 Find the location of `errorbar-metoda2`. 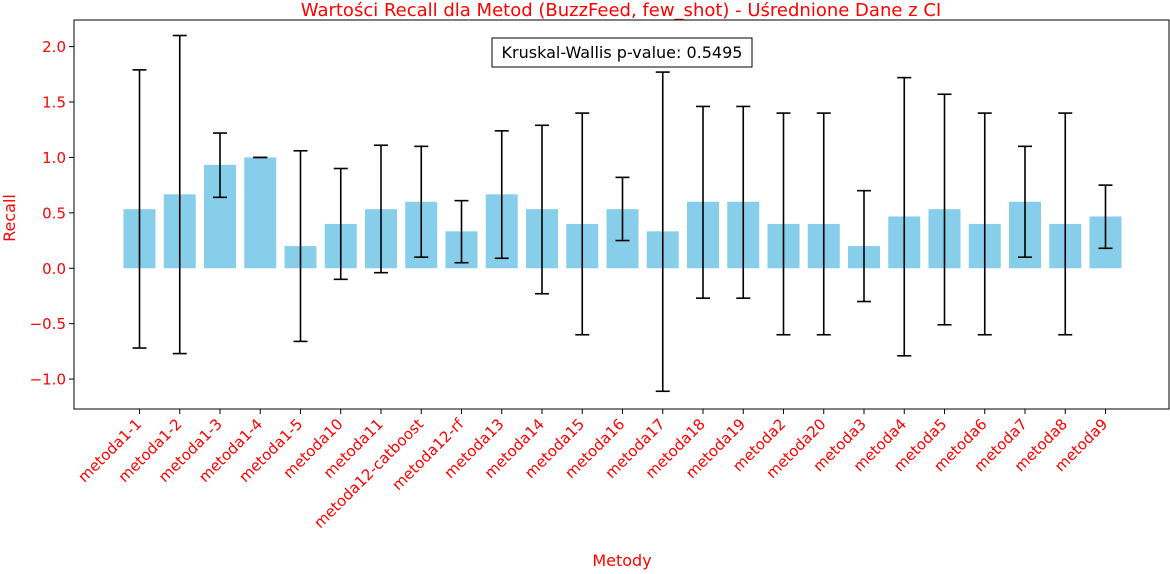

errorbar-metoda2 is located at coordinates (783, 224).